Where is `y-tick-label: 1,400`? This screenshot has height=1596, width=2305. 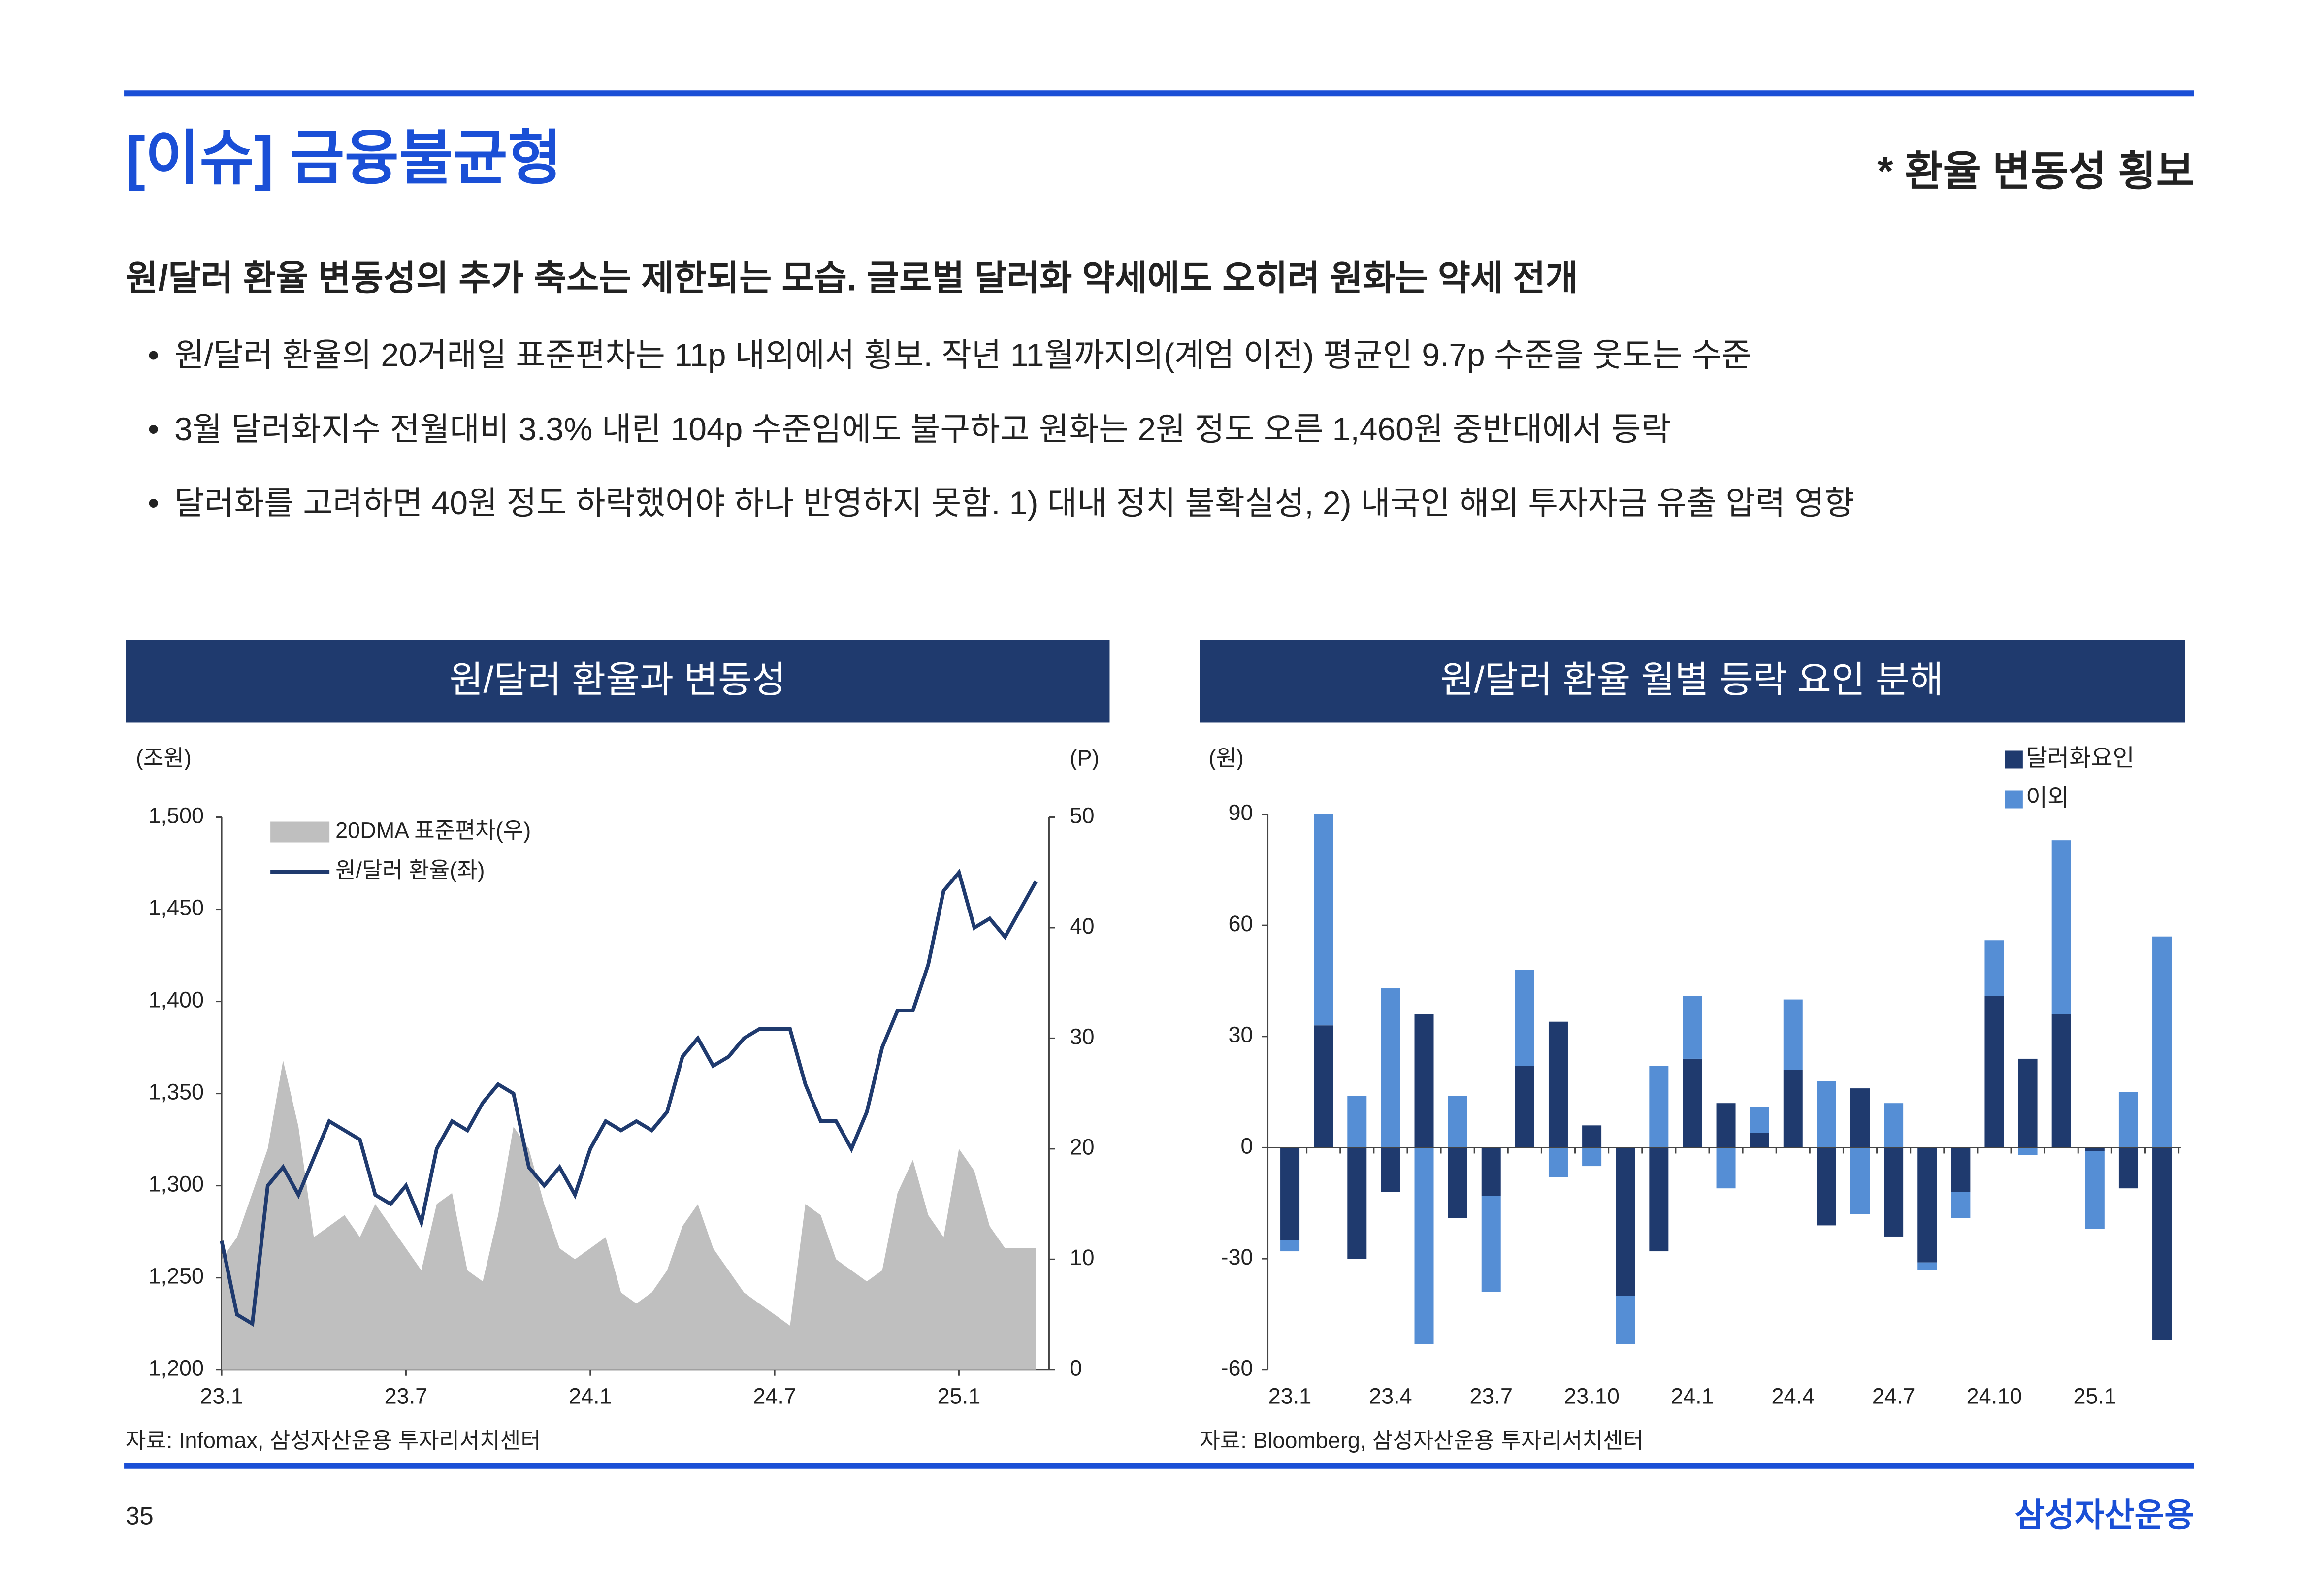 y-tick-label: 1,400 is located at coordinates (176, 999).